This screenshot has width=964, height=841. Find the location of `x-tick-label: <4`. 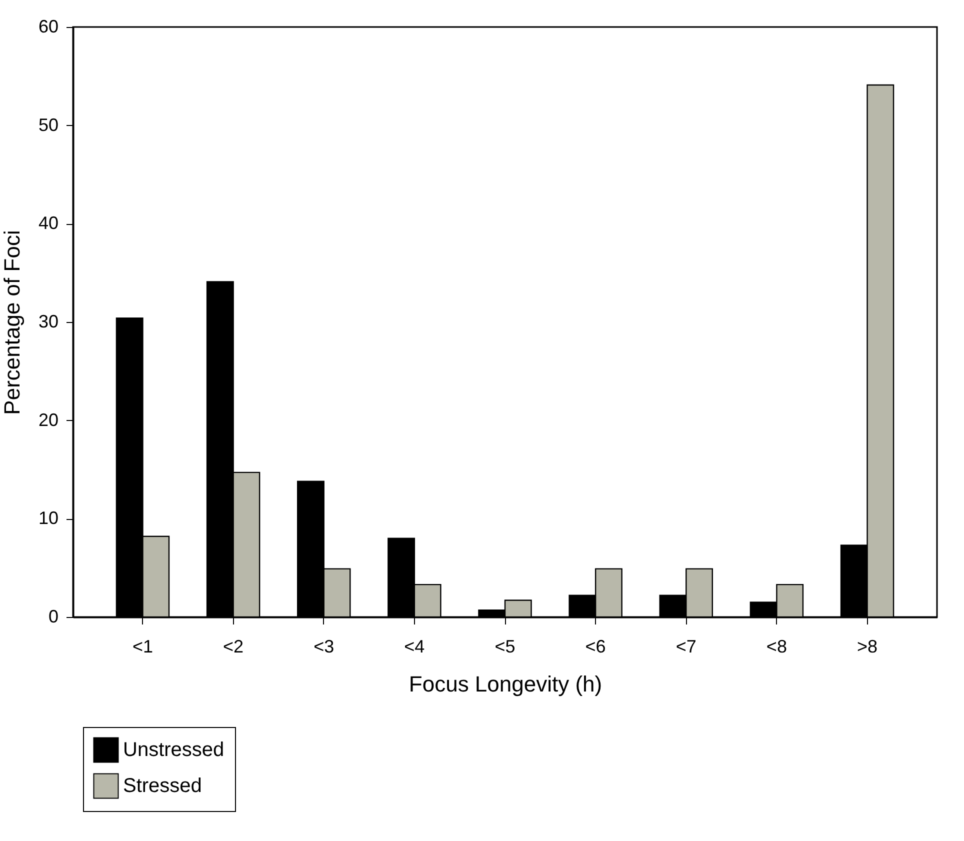

x-tick-label: <4 is located at coordinates (414, 646).